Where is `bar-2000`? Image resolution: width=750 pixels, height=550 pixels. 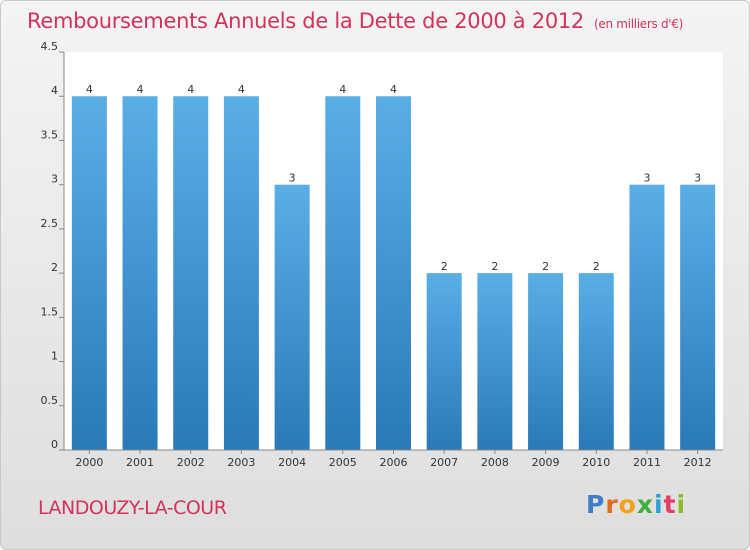
bar-2000 is located at coordinates (89, 273).